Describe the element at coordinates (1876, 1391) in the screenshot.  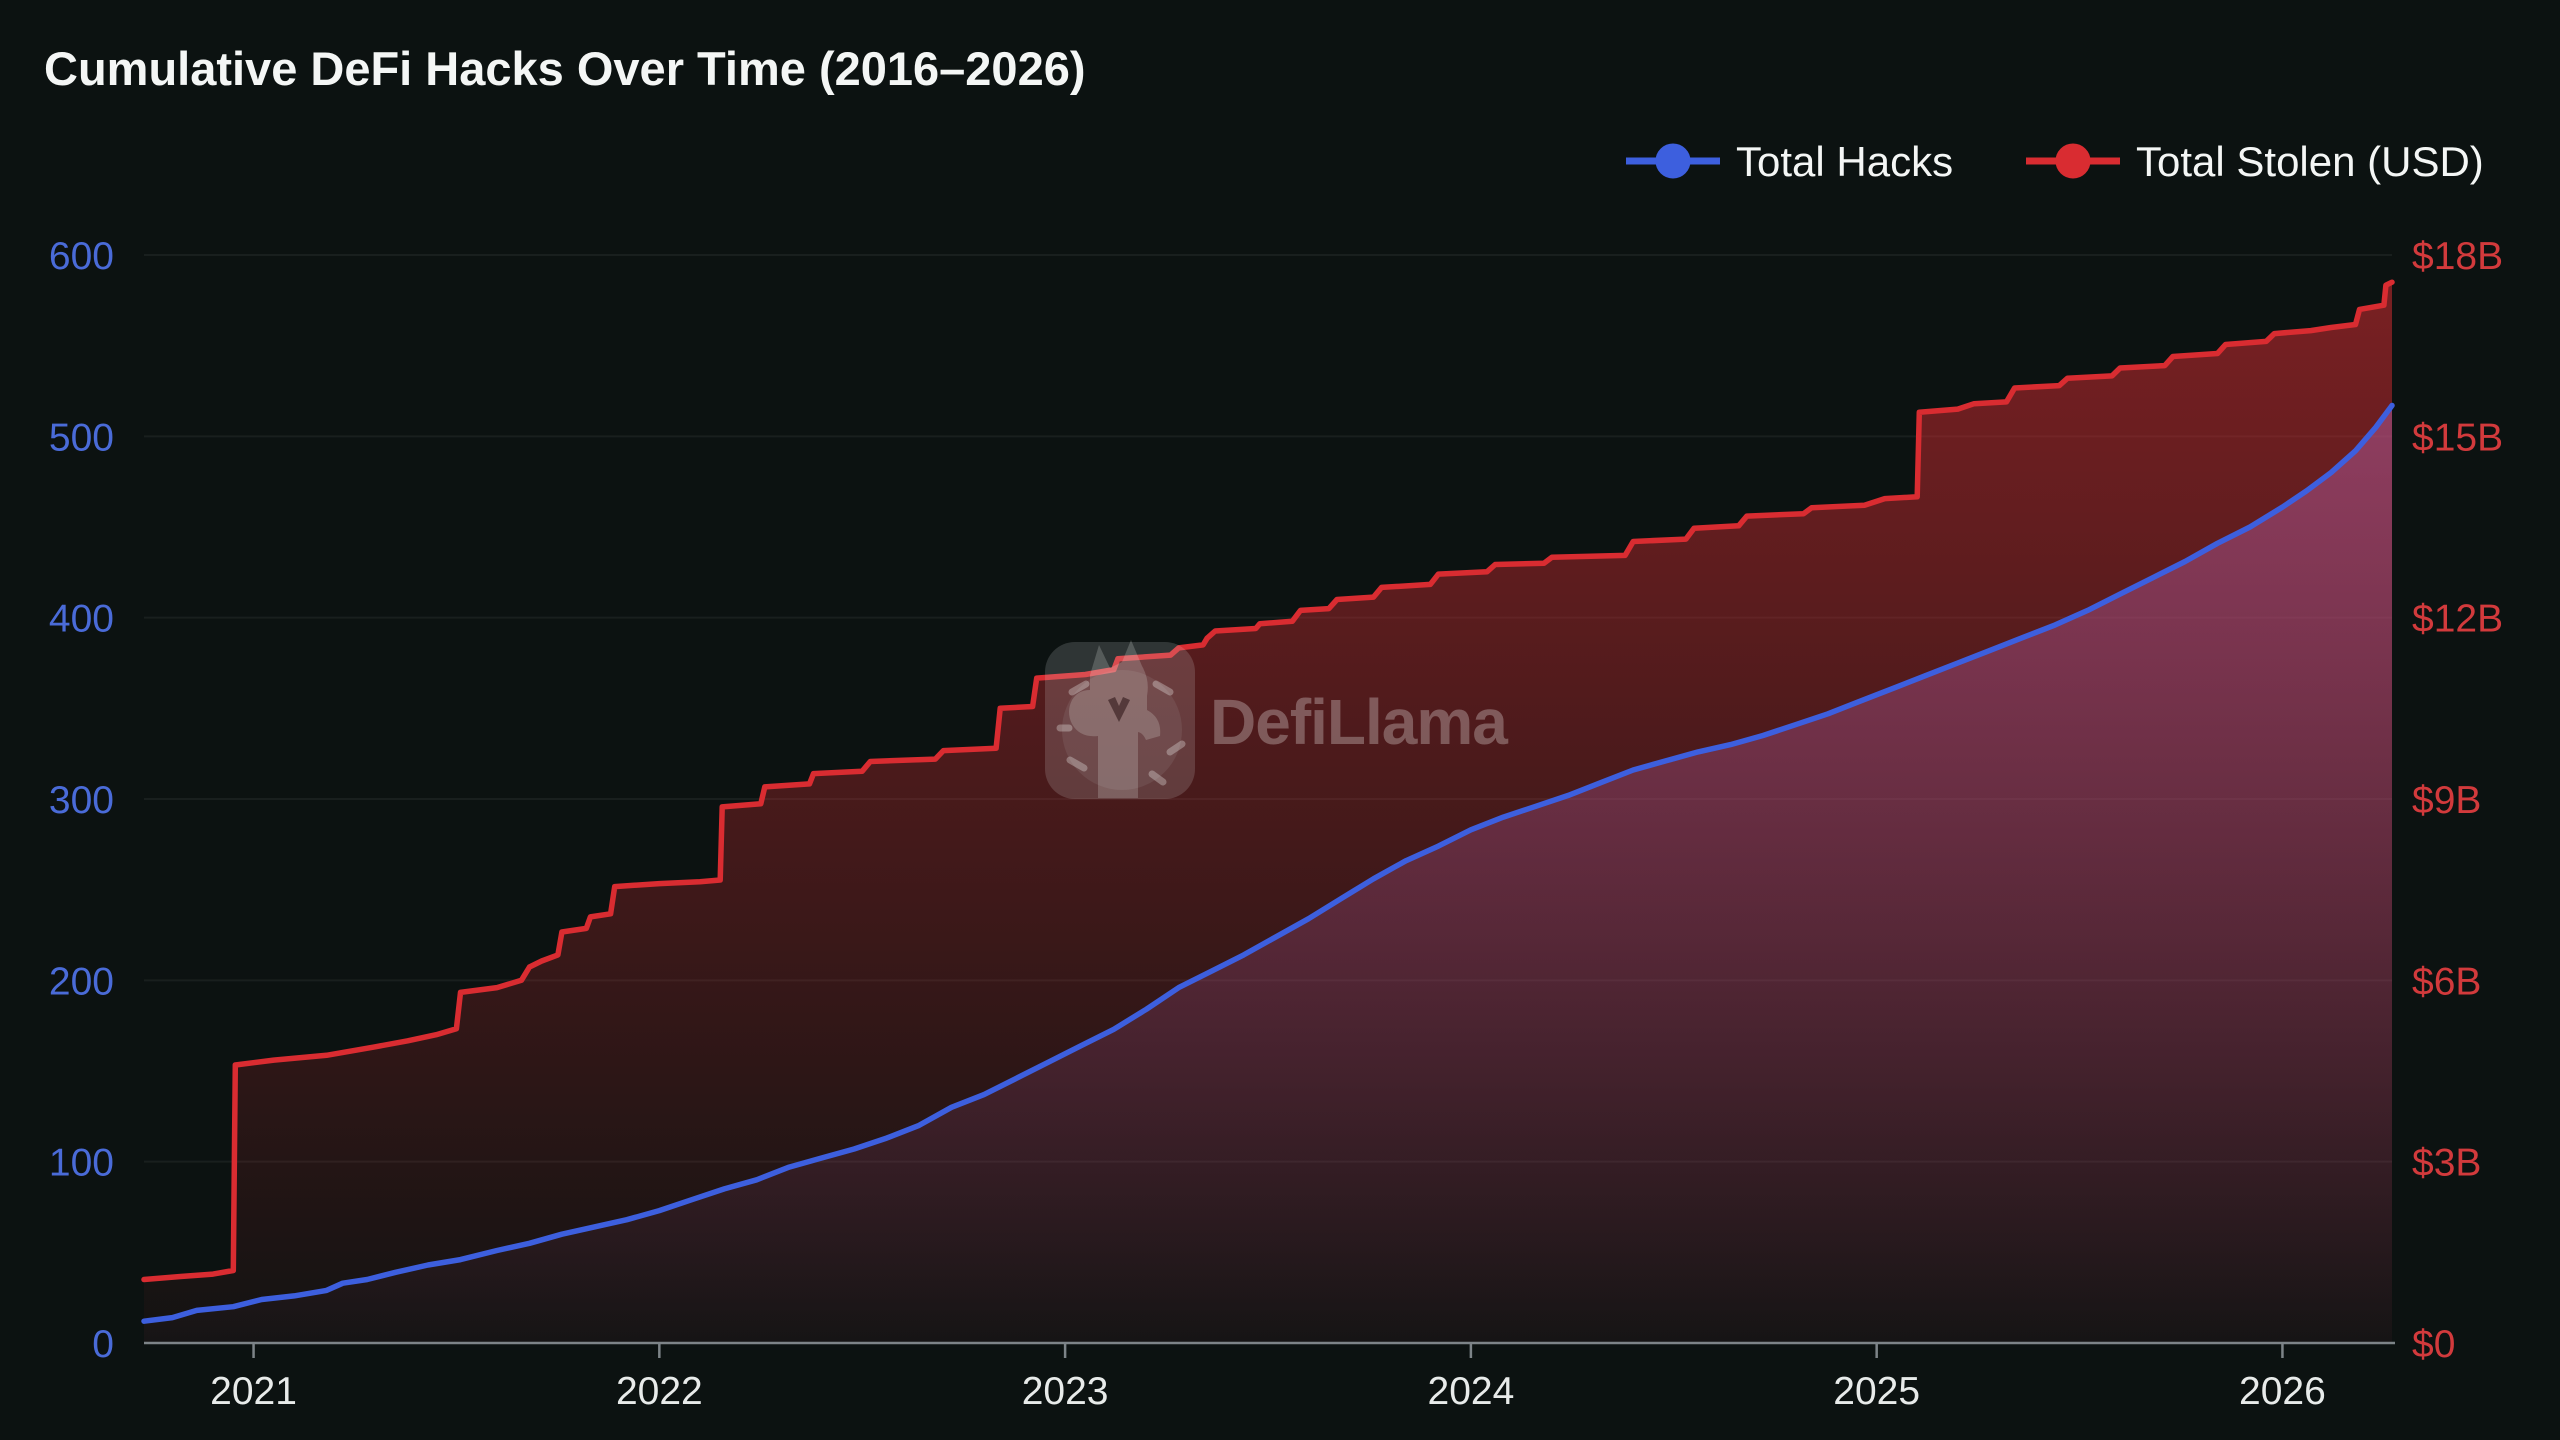
I see `x-axis-tick-label: 2025` at that location.